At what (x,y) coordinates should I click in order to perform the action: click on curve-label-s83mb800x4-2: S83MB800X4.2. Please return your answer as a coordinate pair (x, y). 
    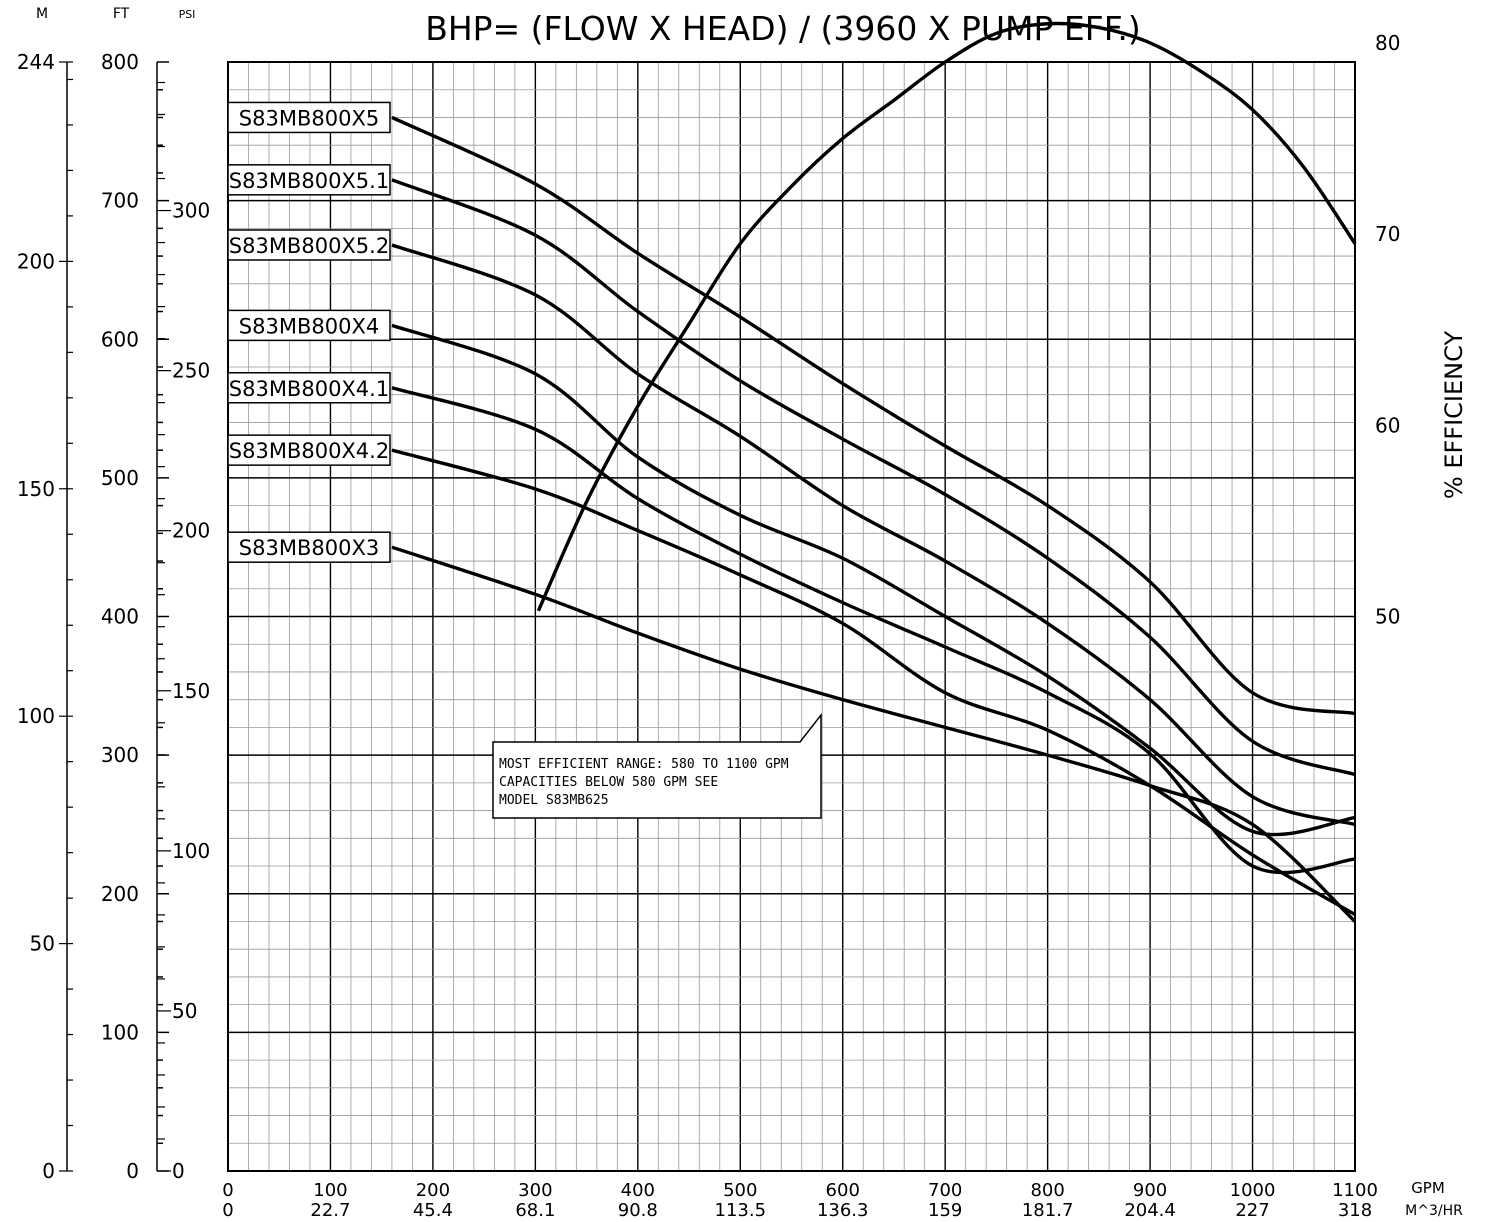
    Looking at the image, I should click on (309, 450).